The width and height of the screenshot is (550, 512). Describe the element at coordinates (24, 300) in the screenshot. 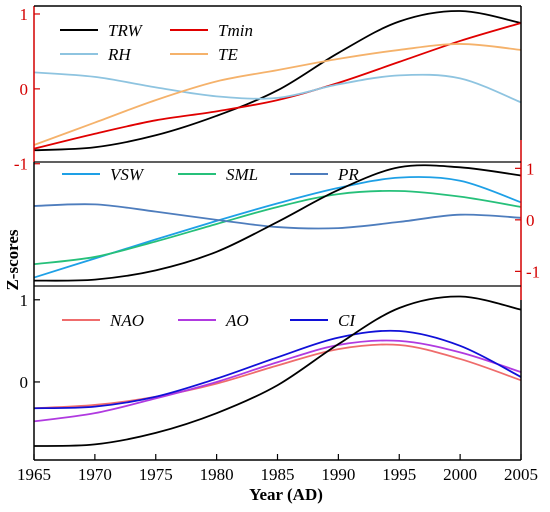

I see `y-tick-label-bottom: 1` at that location.